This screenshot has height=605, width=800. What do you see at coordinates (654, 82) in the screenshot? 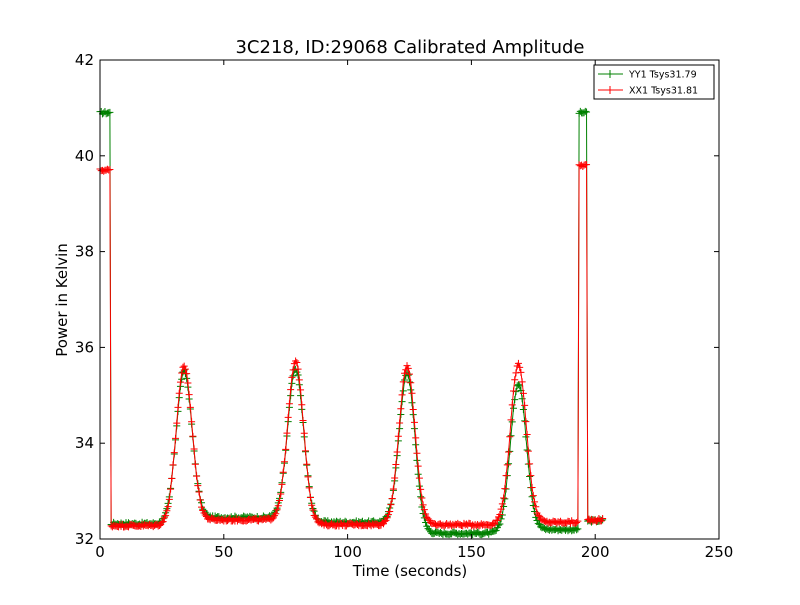
I see `legend: YY1 Tsys31.79 XX1 Tsys31.81` at bounding box center [654, 82].